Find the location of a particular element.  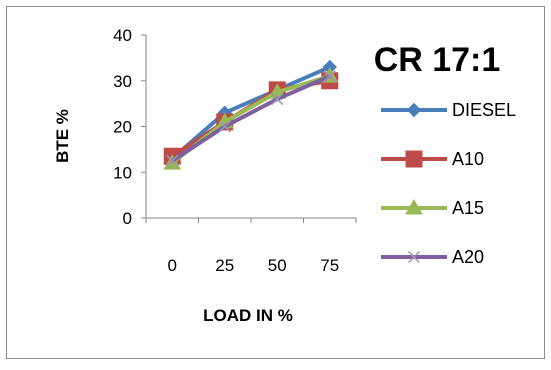

legend-label: DIESEL is located at coordinates (484, 110).